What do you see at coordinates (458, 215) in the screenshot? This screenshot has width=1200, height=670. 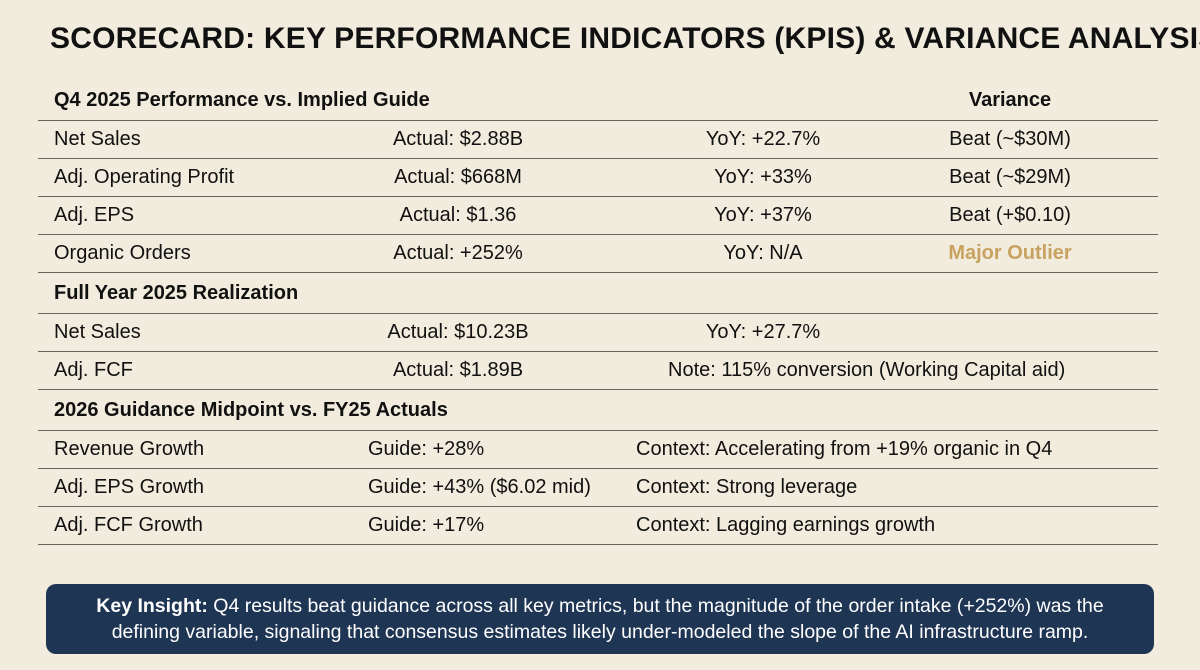 I see `actual-value: Actual: $1.36` at bounding box center [458, 215].